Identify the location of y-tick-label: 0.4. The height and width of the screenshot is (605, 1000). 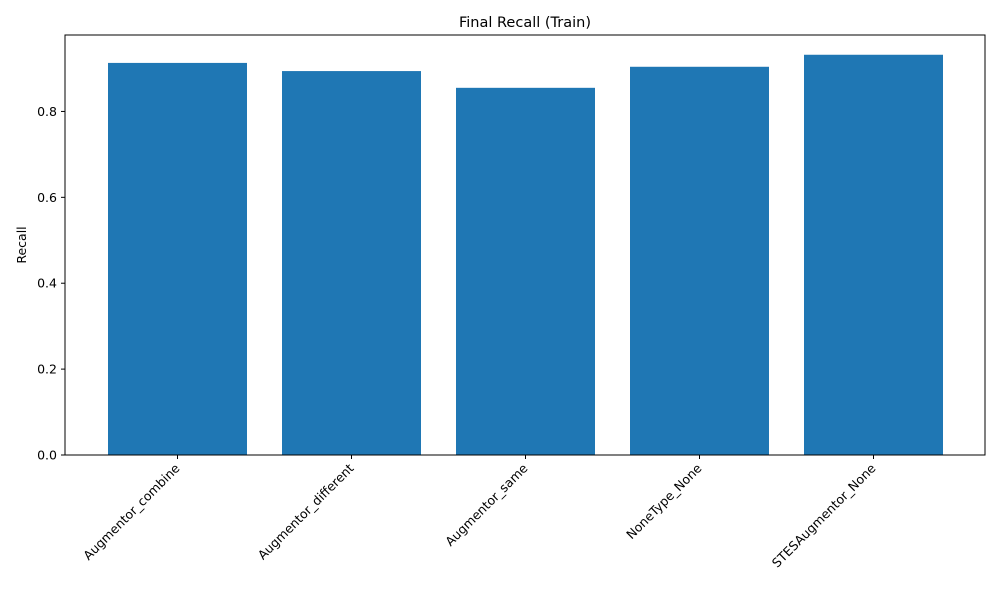
(47, 283).